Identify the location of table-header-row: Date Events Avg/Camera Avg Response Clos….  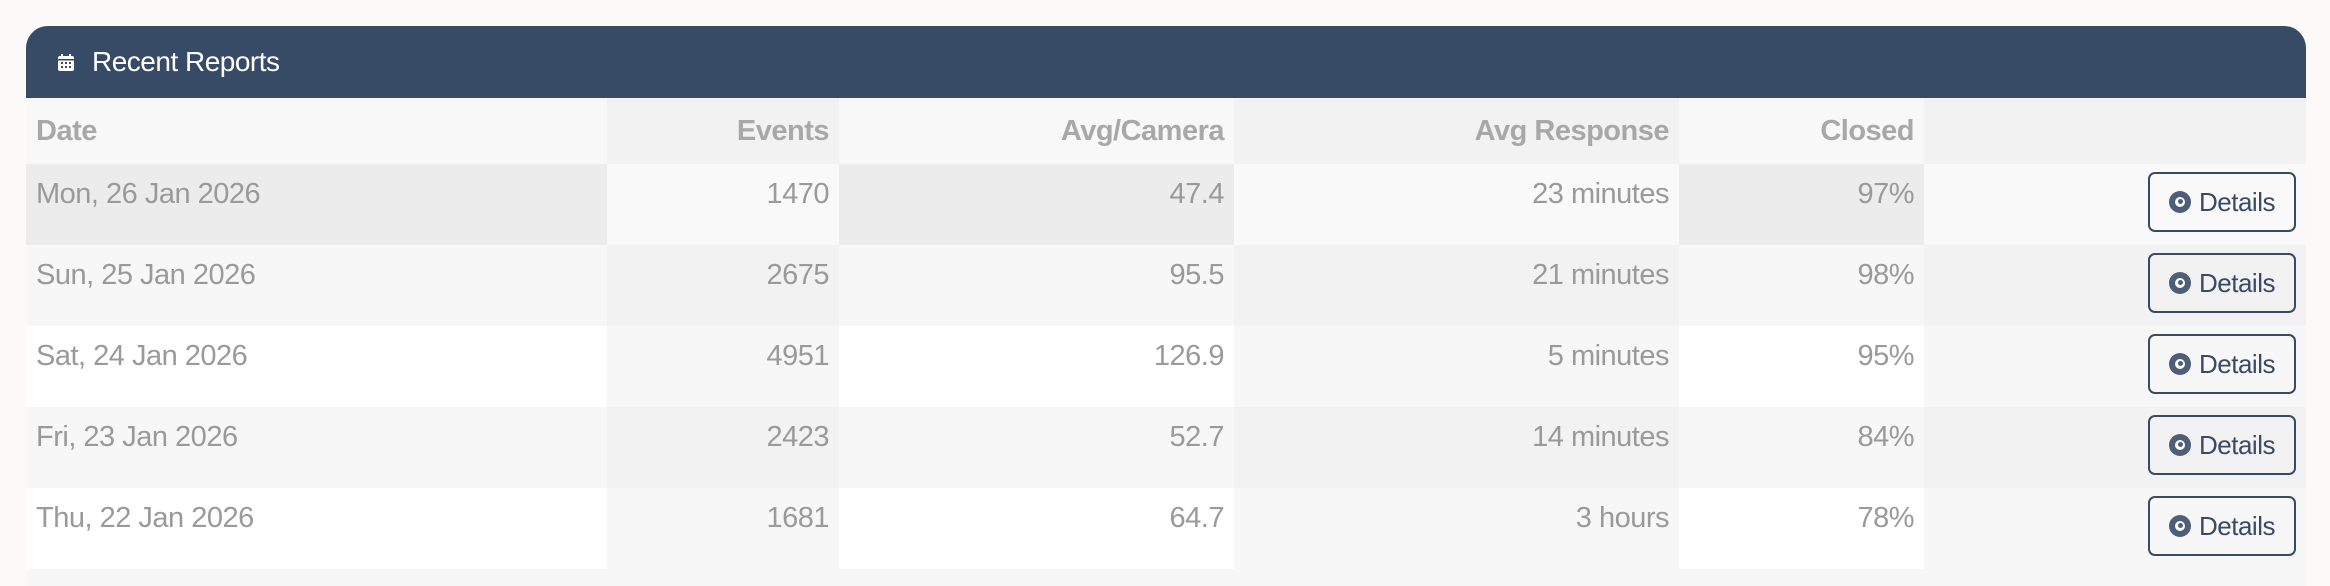
(1166, 131).